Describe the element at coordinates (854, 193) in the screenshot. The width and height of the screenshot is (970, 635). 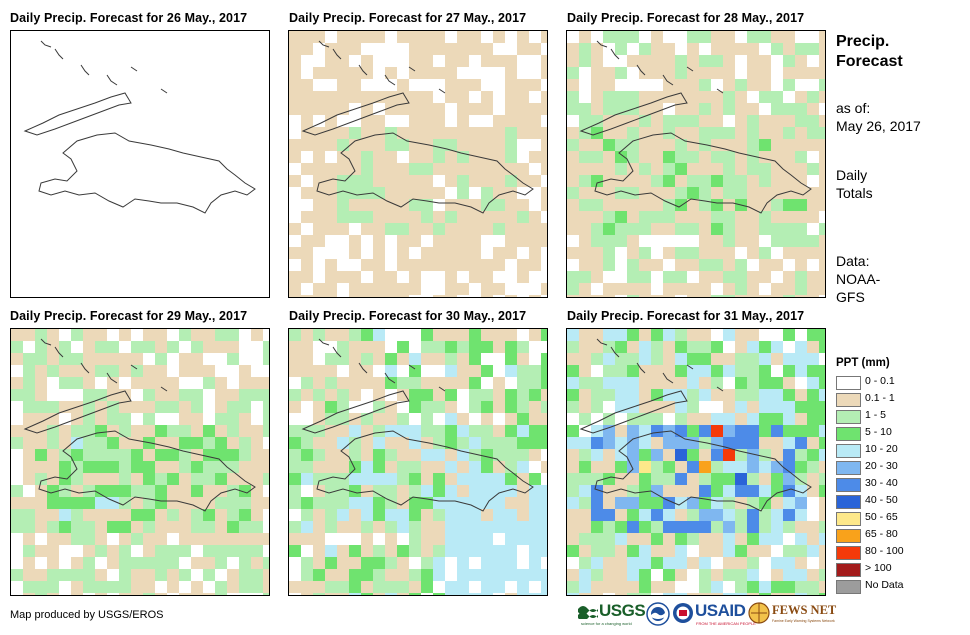
I see `sidebar-totals-line2: Totals` at that location.